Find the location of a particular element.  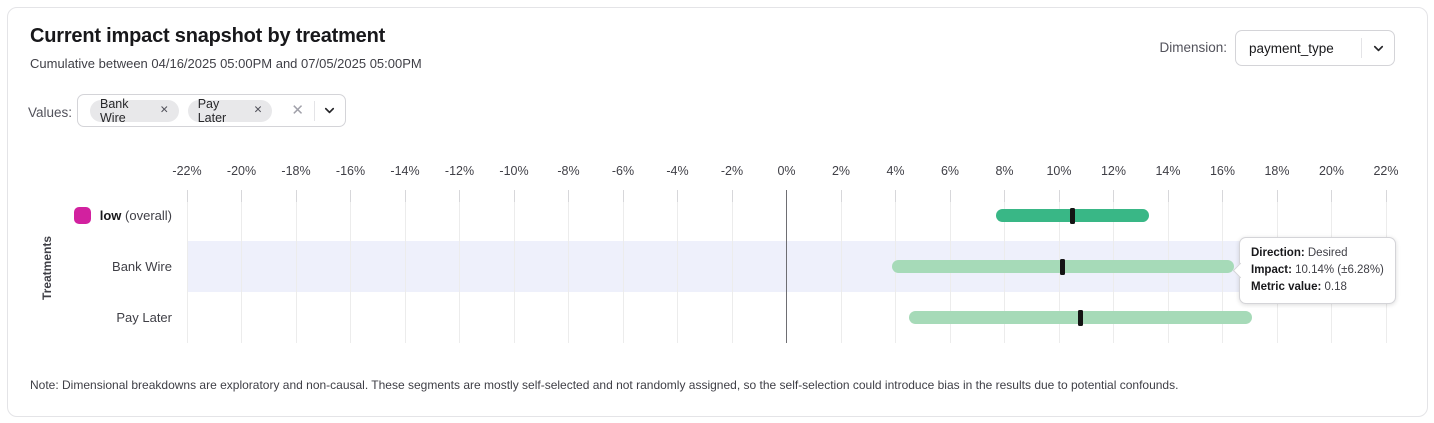

axis-tick-label: -16% is located at coordinates (350, 171).